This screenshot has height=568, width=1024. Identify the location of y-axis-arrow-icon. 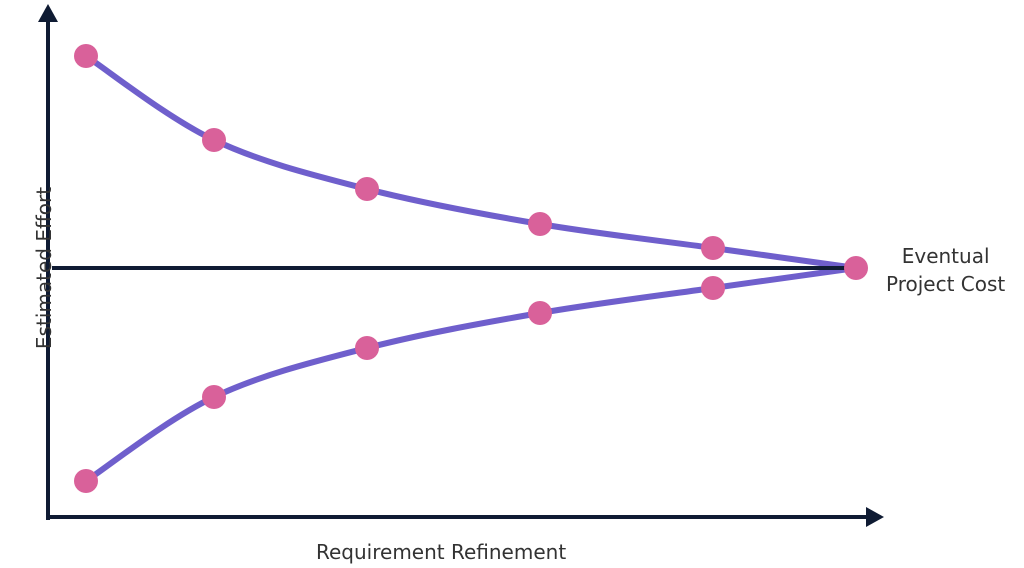
(48, 13).